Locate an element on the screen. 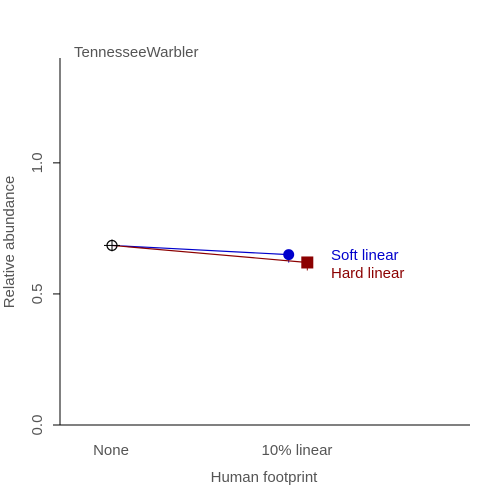  y-ticks: 0.0 0.5 1.0 is located at coordinates (44, 293).